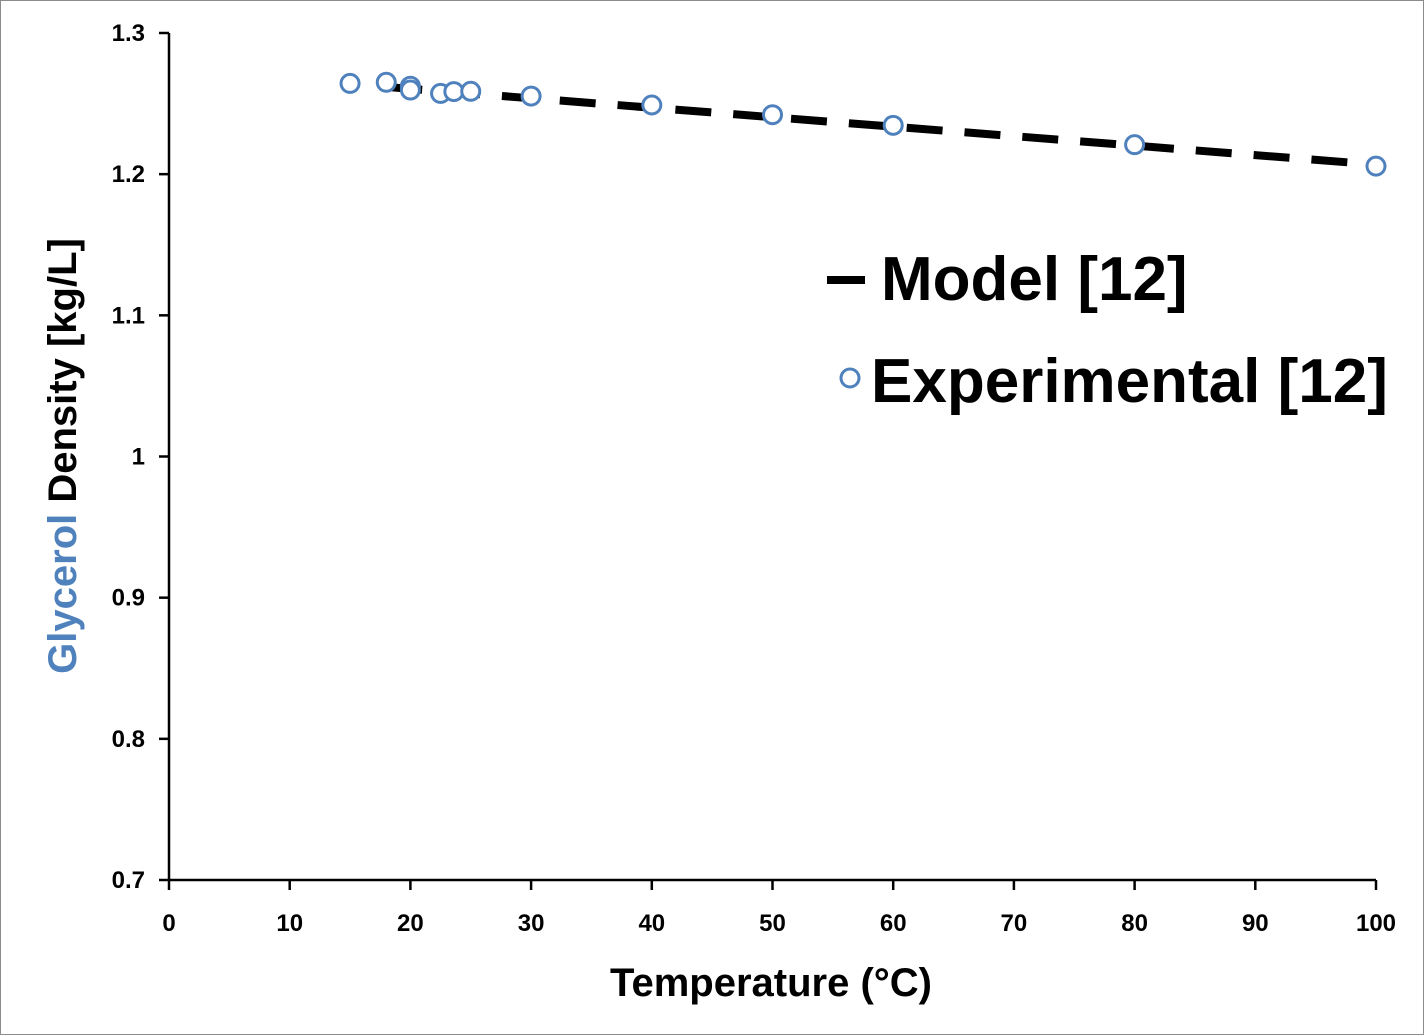  I want to click on plot-area, so click(863, 124).